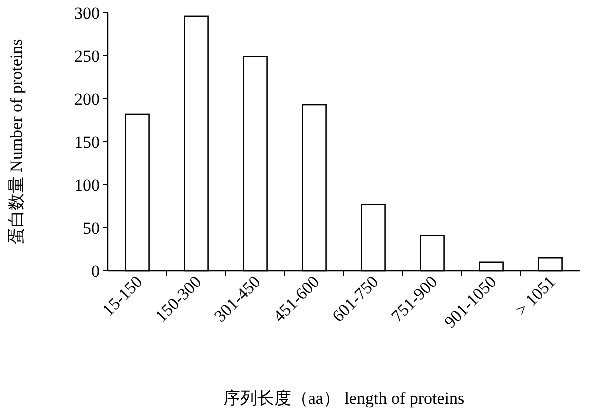 This screenshot has width=589, height=414. I want to click on y-tick-label: 100, so click(87, 185).